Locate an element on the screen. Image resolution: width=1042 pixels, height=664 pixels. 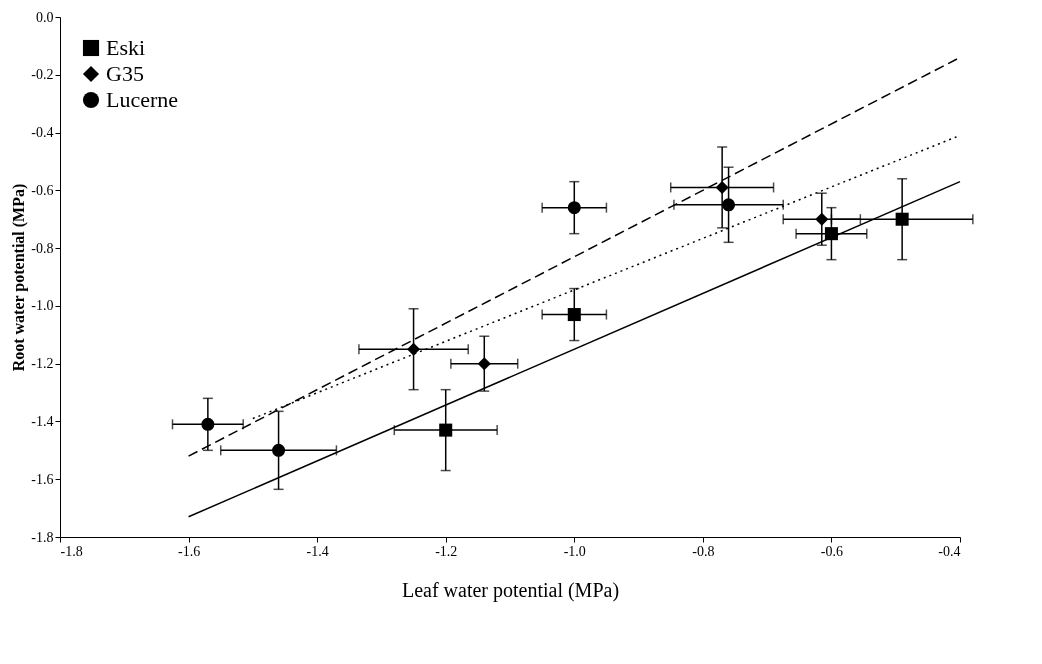
y-tick-label: -1.4 is located at coordinates (42, 421).